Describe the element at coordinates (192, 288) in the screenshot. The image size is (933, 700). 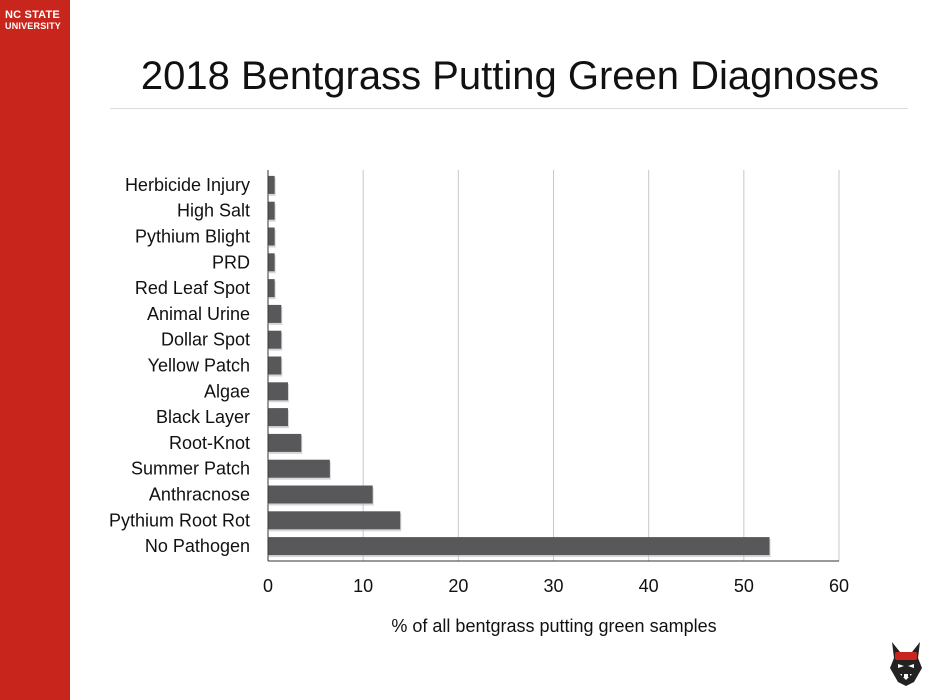
I see `category-label: Red Leaf Spot` at that location.